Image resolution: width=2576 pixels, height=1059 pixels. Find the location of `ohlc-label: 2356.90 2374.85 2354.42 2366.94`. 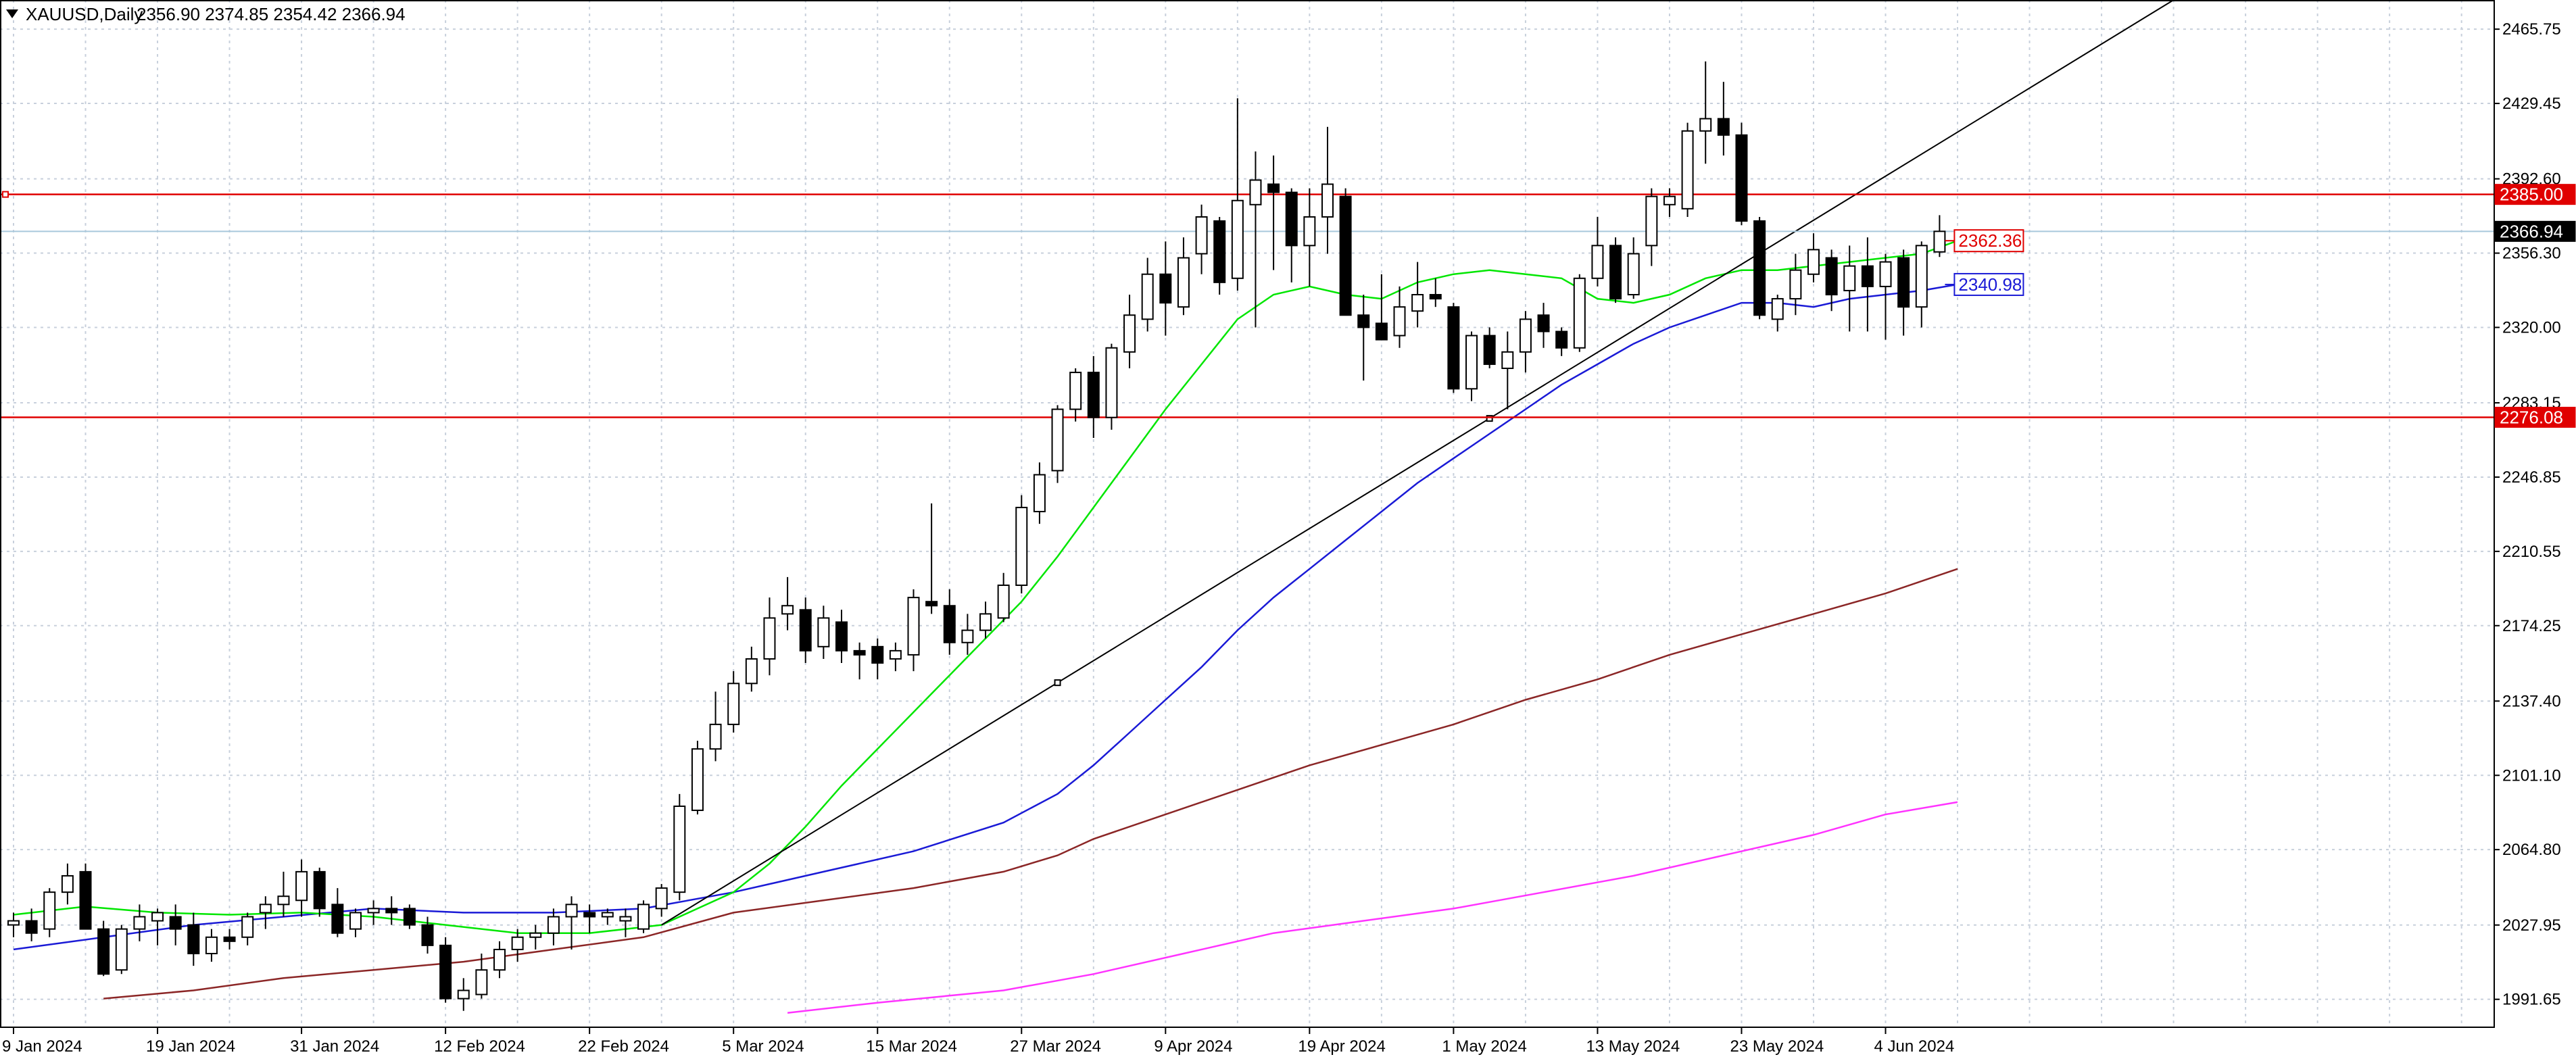

ohlc-label: 2356.90 2374.85 2354.42 2366.94 is located at coordinates (271, 14).